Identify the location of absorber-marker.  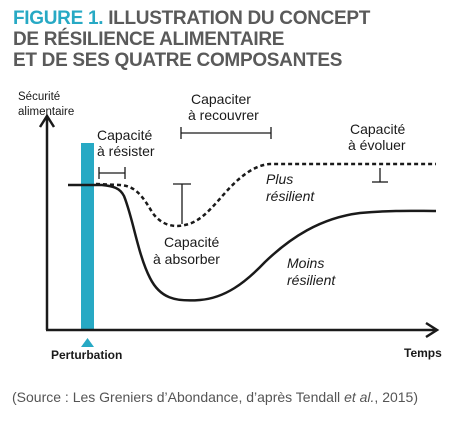
(182, 203).